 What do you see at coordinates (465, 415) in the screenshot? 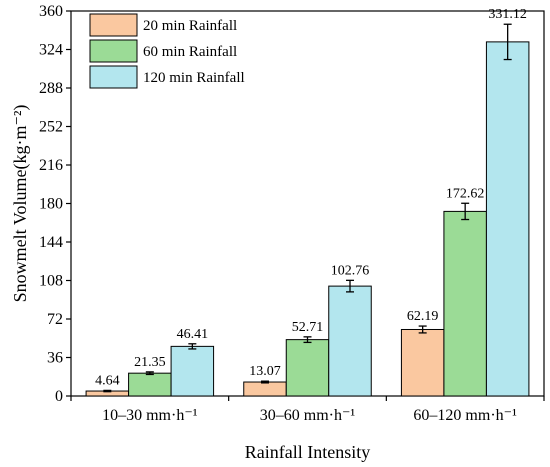
I see `x-tick-label: 60–120 mm·h⁻¹` at bounding box center [465, 415].